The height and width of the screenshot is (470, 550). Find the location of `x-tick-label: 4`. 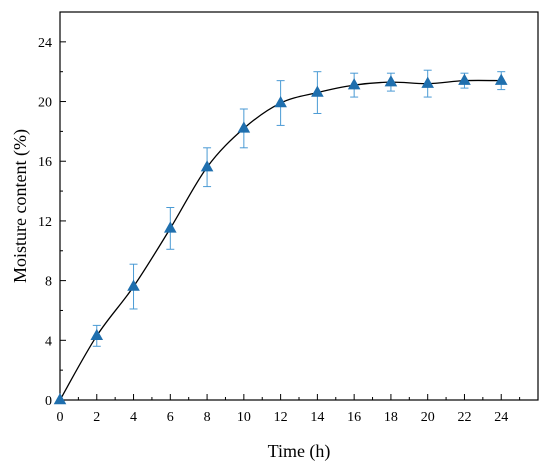

x-tick-label: 4 is located at coordinates (133, 417).